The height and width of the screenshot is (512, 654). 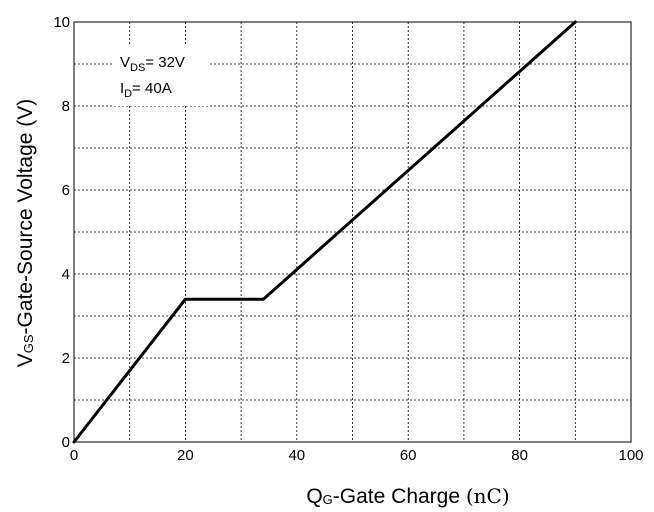 I want to click on annotation-id: ID= 40A, so click(x=146, y=90).